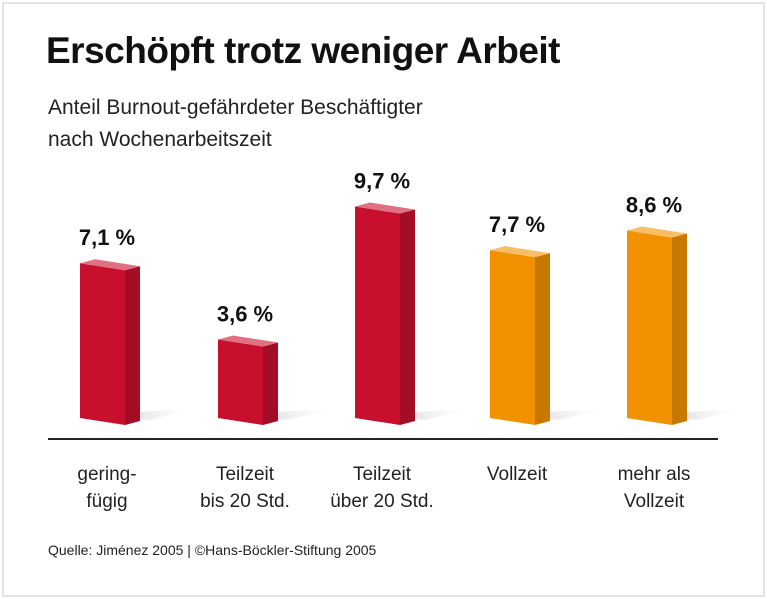 Image resolution: width=767 pixels, height=599 pixels. I want to click on category-label: mehr als, so click(654, 474).